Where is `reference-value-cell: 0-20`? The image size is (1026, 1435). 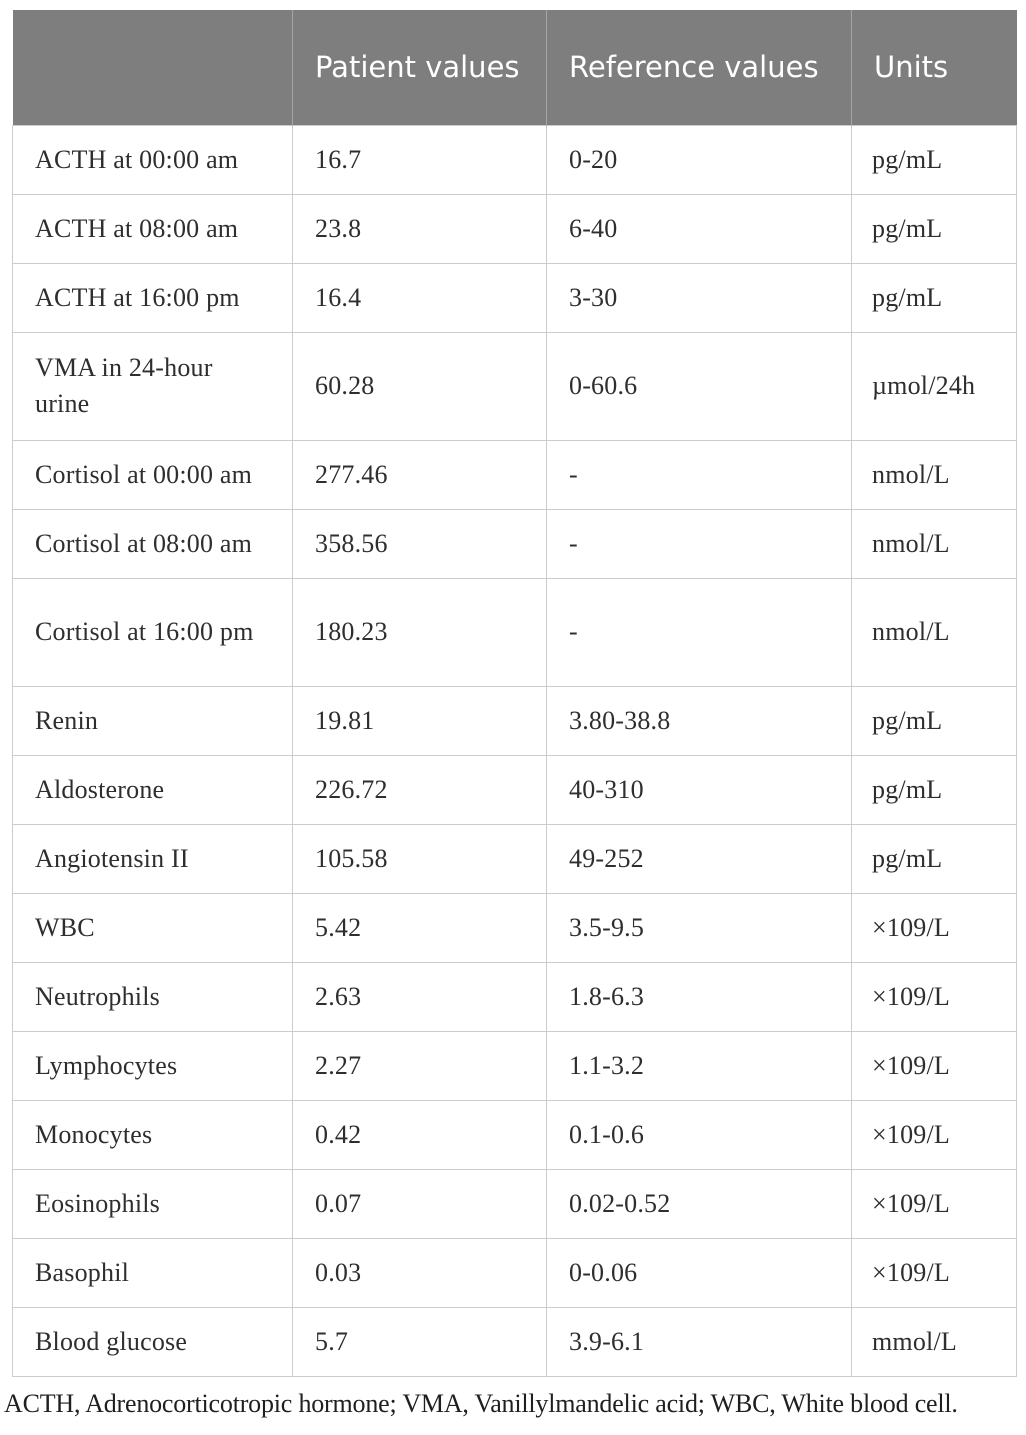
reference-value-cell: 0-20 is located at coordinates (699, 159).